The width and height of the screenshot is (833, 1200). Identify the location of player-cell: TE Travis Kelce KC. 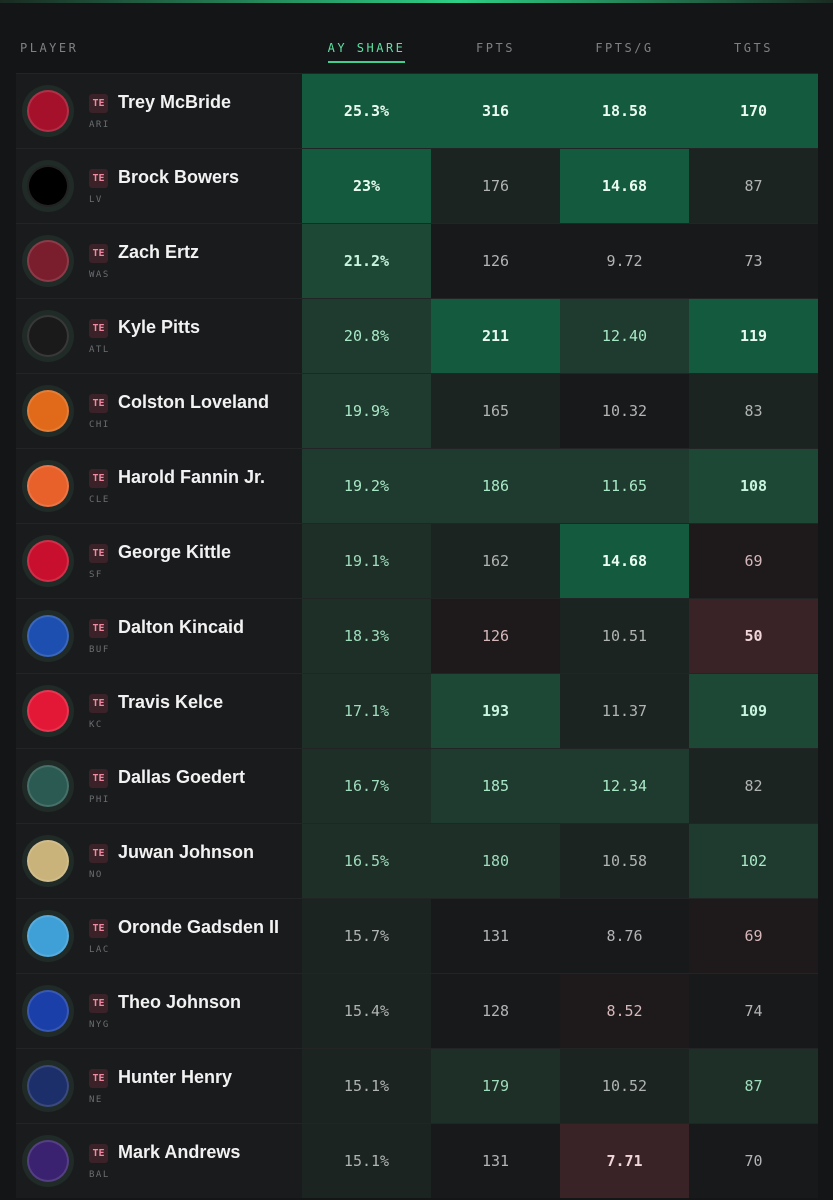
(159, 711).